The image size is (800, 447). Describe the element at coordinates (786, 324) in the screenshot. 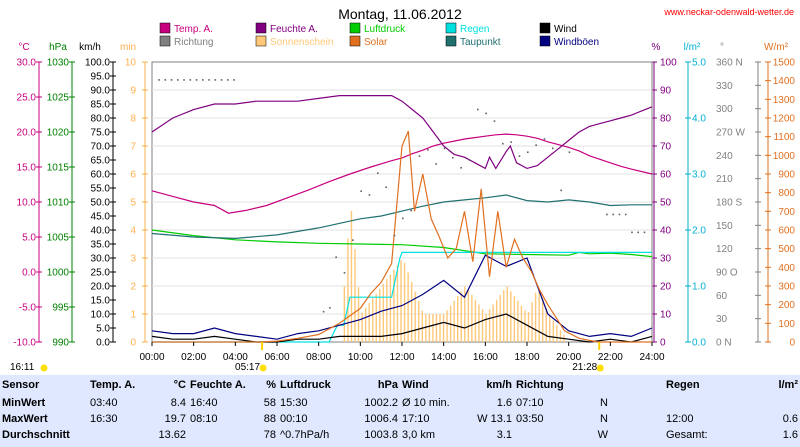

I see `solar-tick-label: 100` at that location.